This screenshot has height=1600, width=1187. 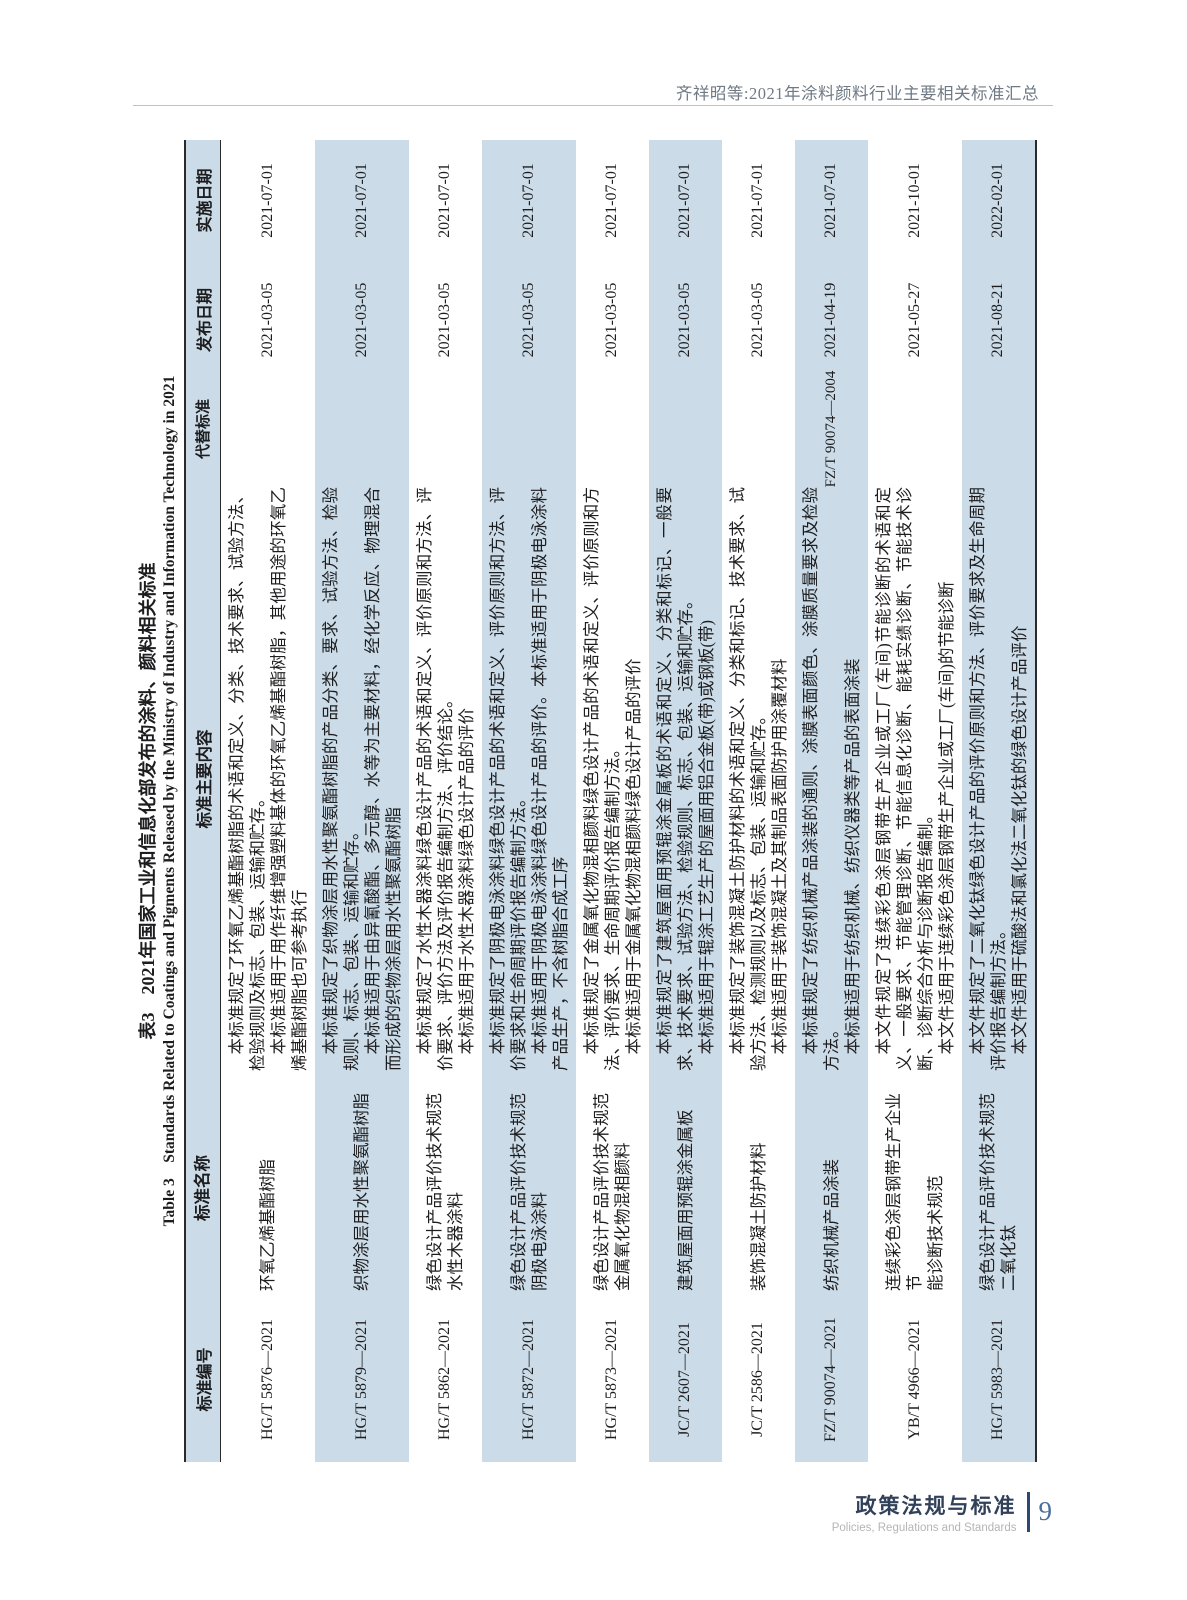 I want to click on content-paragraph-2: 本标准适用于水性木器涂料绿色设计产品的评价, so click(x=466, y=881).